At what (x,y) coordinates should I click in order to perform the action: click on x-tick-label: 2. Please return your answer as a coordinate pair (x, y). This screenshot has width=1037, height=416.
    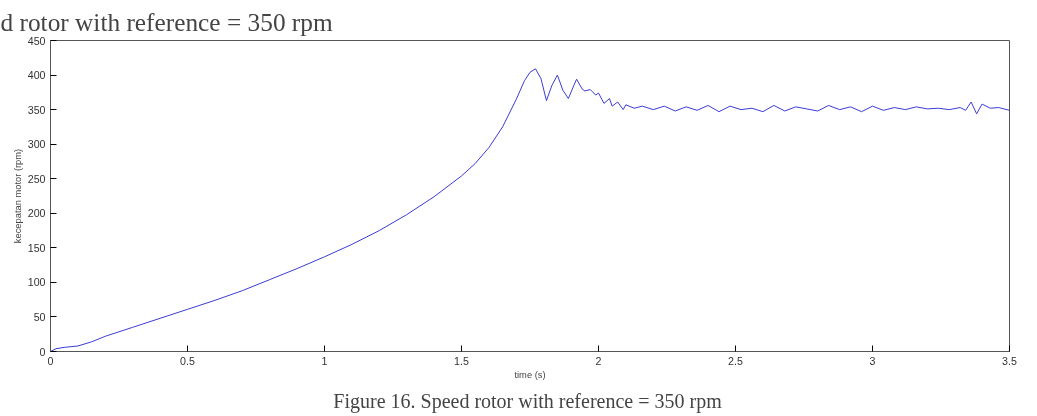
    Looking at the image, I should click on (598, 360).